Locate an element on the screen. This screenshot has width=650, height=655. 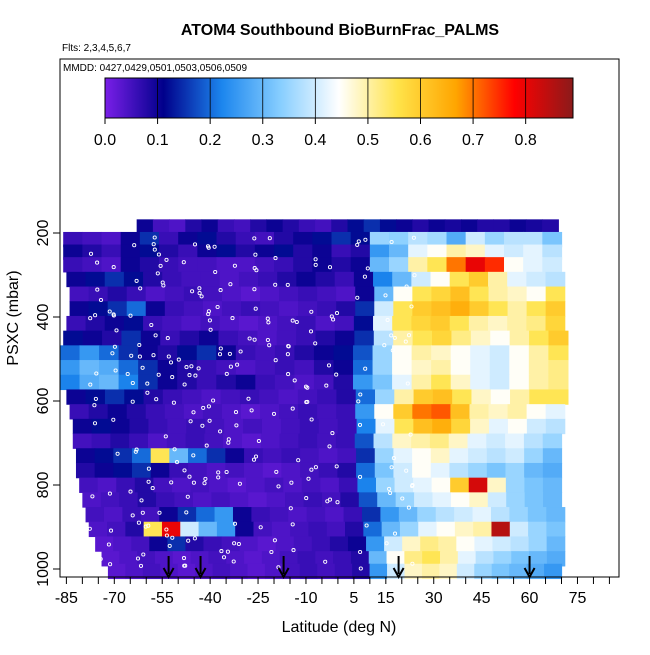
x-tick-label: -55 is located at coordinates (162, 598).